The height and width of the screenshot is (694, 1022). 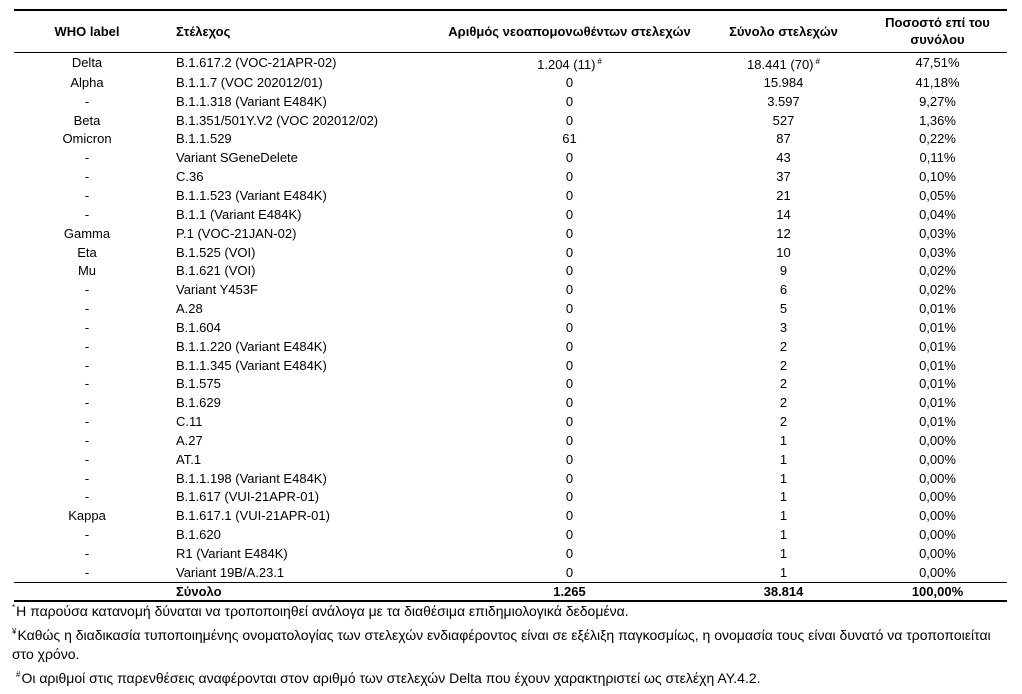 I want to click on who-label-cell: Beta, so click(x=87, y=120).